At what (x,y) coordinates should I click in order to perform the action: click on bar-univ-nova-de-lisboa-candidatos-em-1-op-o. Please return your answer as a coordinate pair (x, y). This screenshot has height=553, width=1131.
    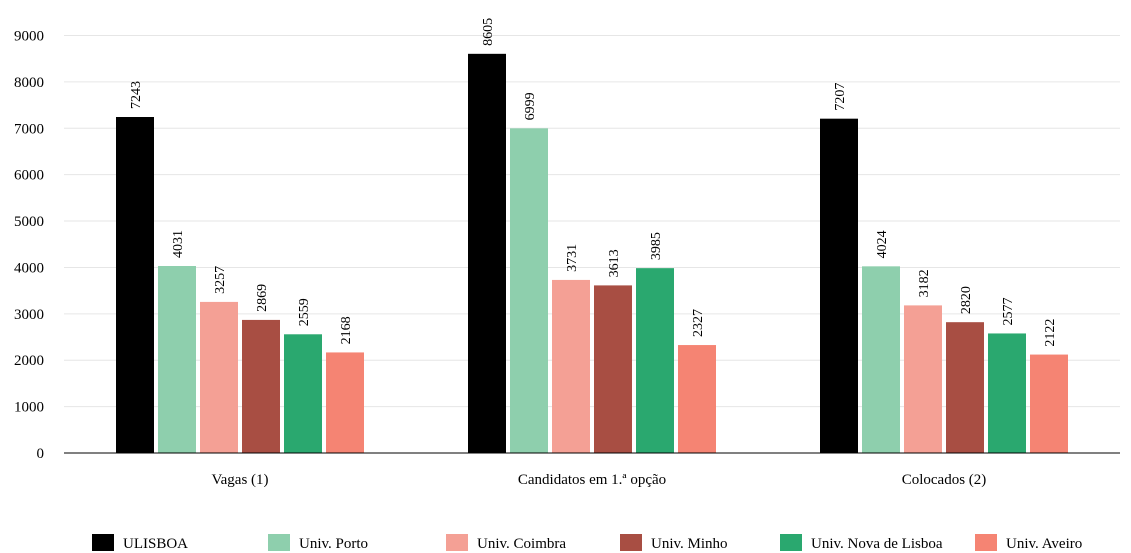
    Looking at the image, I should click on (655, 360).